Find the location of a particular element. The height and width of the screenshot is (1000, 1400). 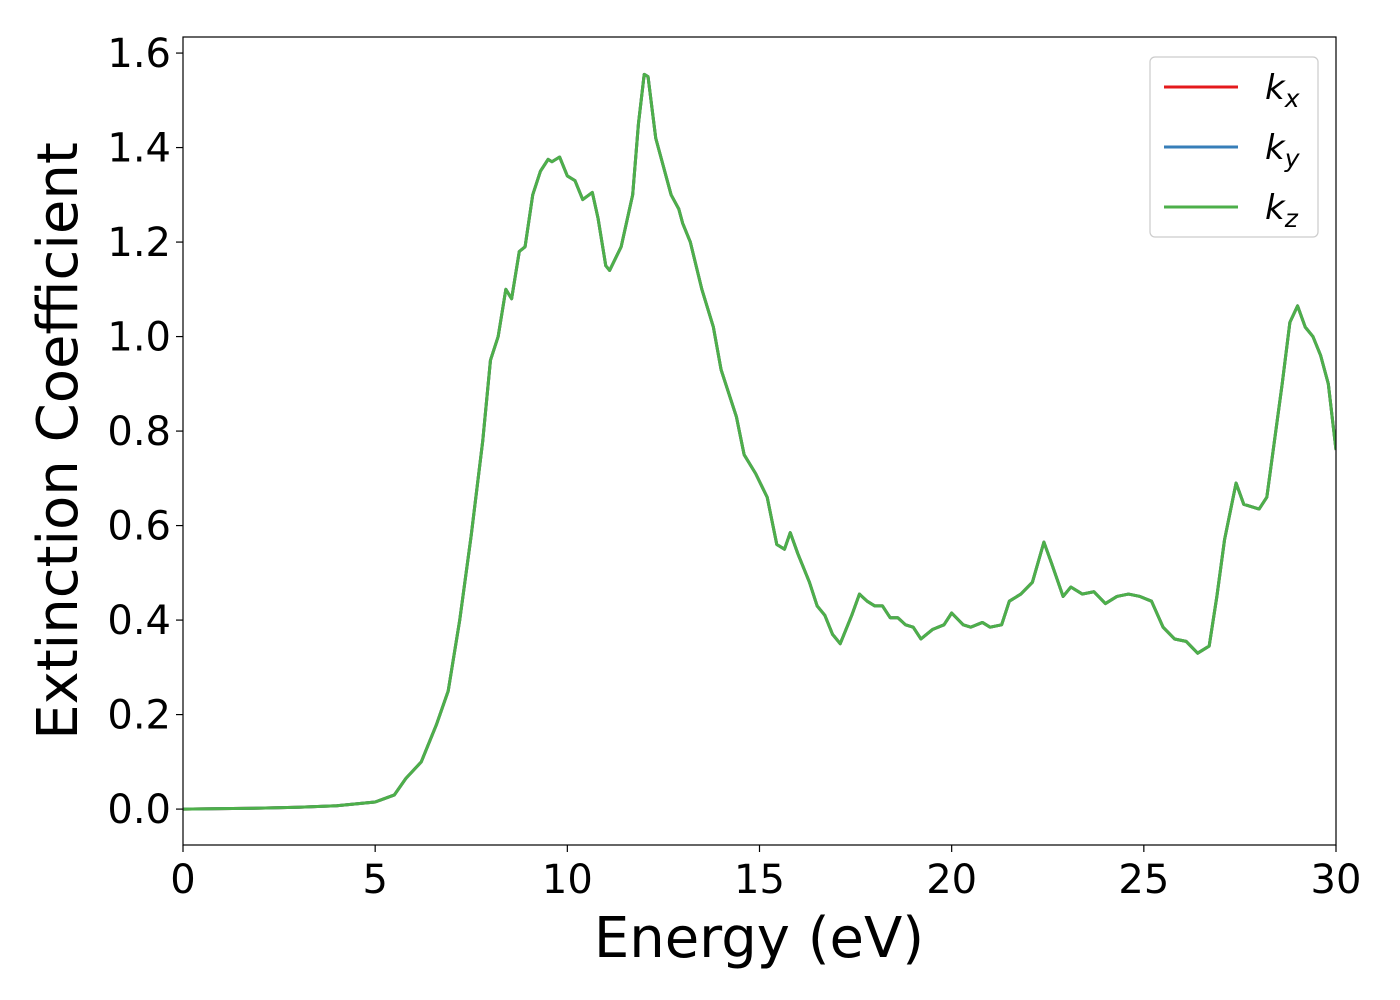

legend-label: ky is located at coordinates (1283, 150).